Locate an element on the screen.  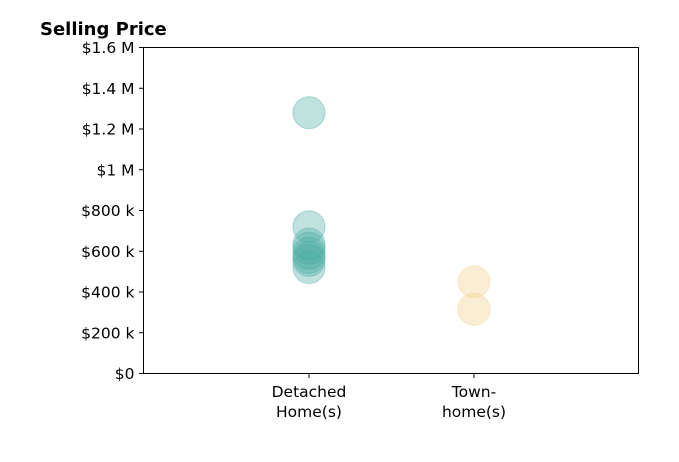
marks-layer is located at coordinates (391, 211).